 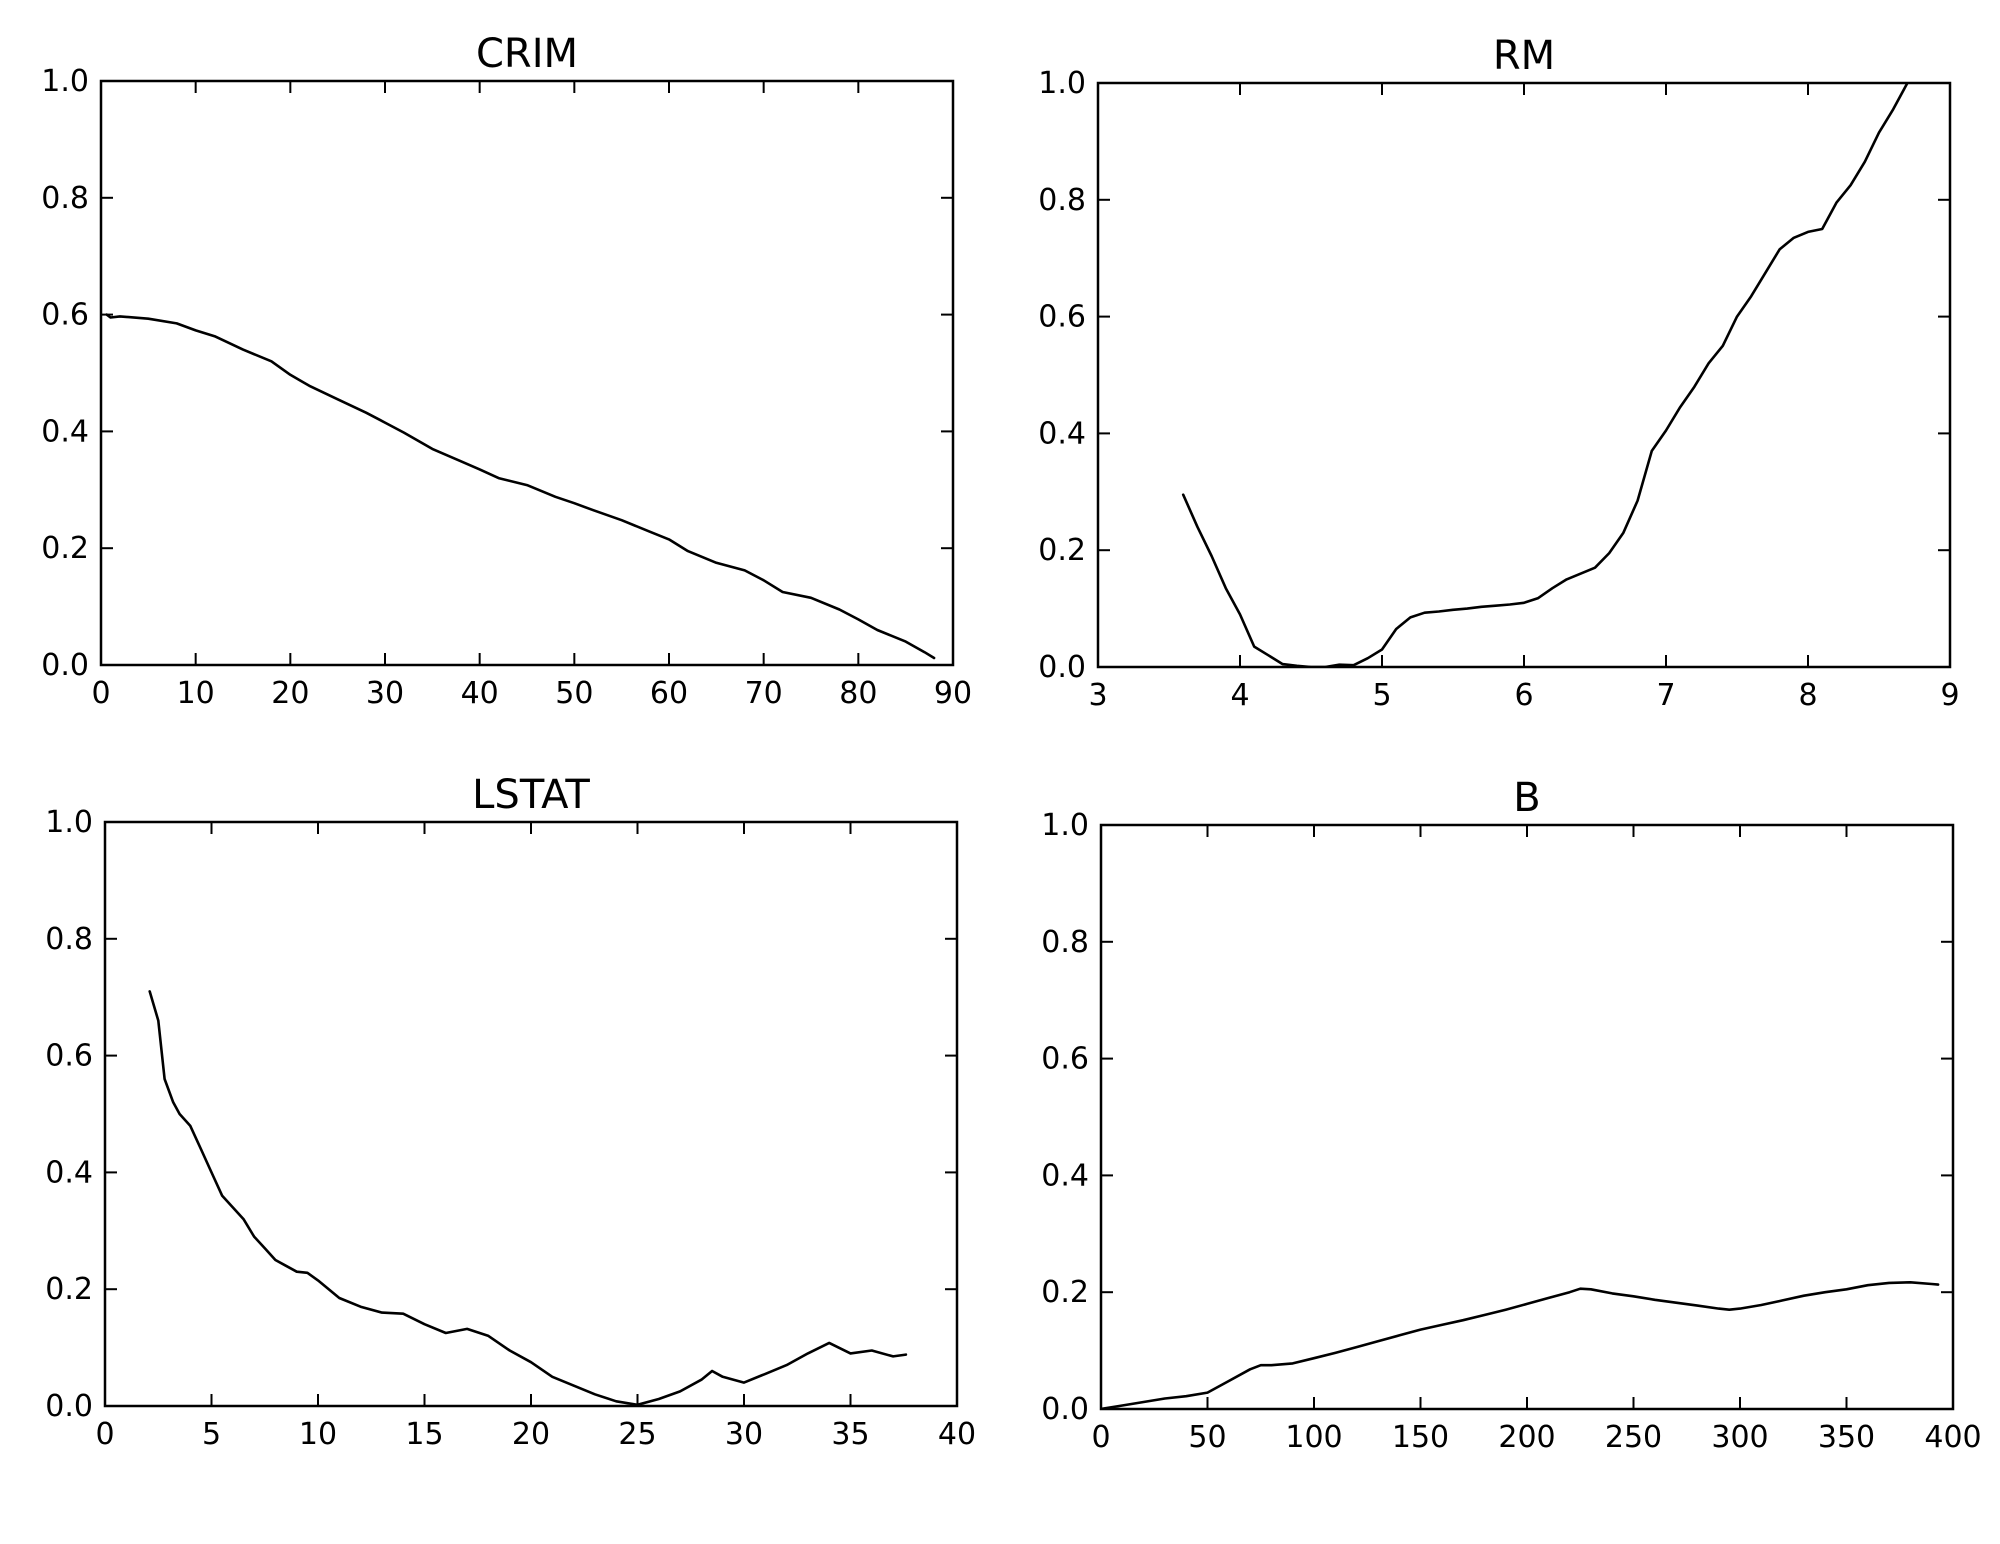 What do you see at coordinates (1633, 1437) in the screenshot?
I see `x-tick-label: 250` at bounding box center [1633, 1437].